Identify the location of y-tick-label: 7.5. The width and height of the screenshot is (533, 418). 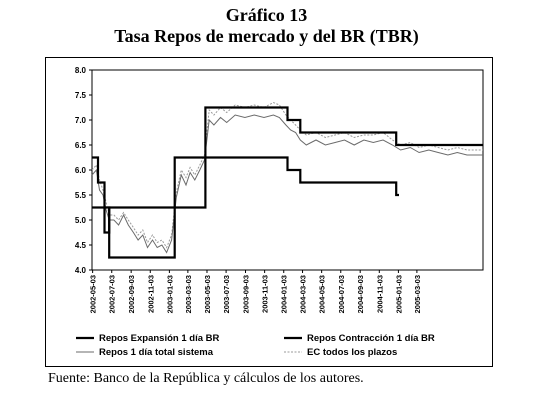
(81, 95).